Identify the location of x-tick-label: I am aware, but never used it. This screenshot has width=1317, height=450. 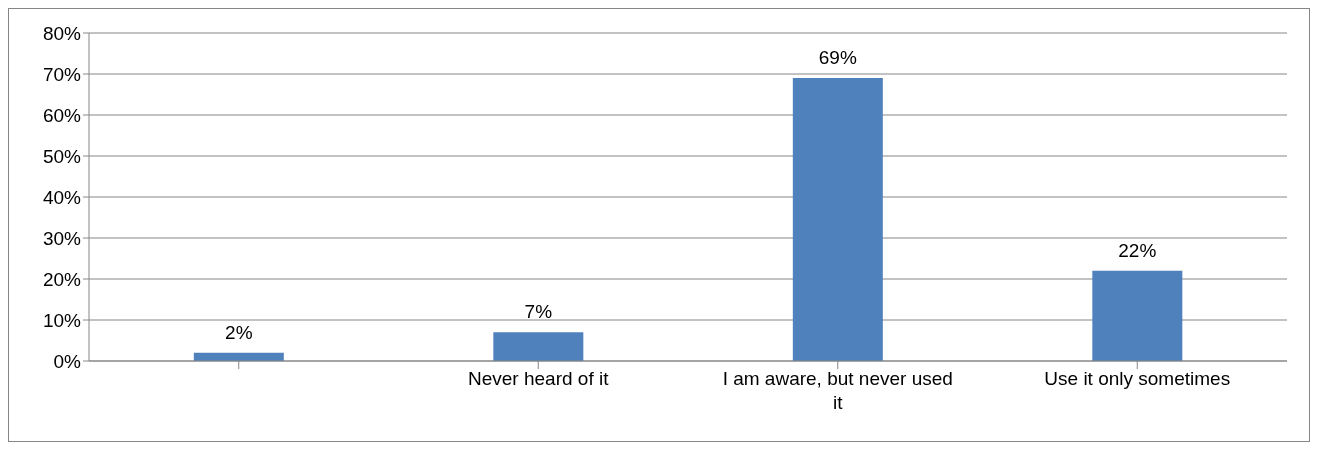
(837, 390).